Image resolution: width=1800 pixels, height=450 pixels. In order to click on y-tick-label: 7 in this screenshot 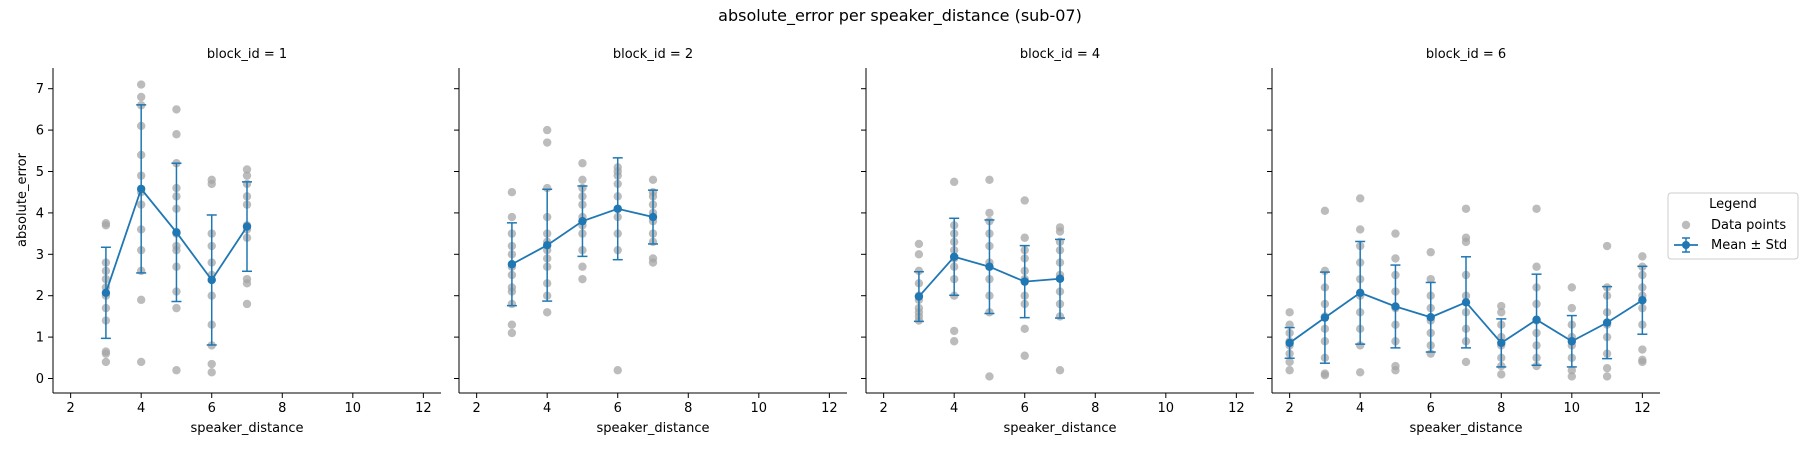, I will do `click(40, 89)`.